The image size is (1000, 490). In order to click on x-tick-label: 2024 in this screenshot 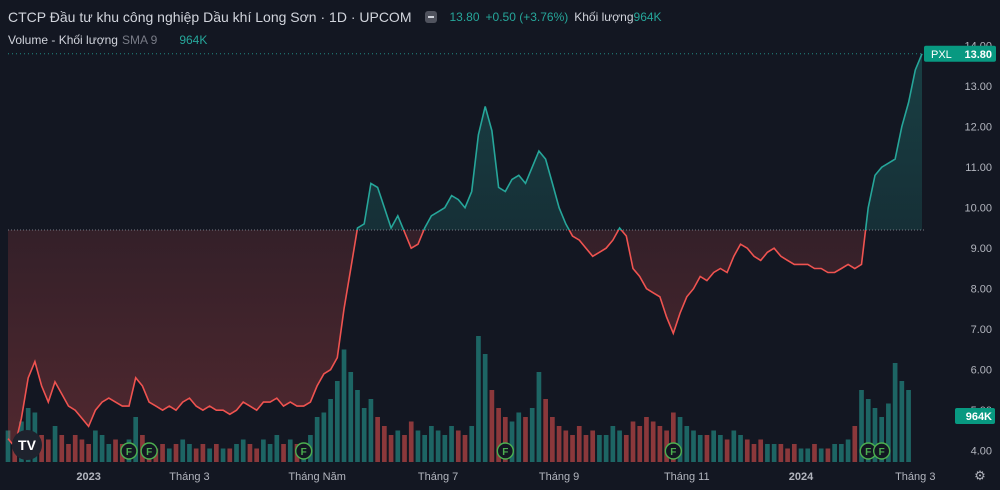, I will do `click(801, 477)`.